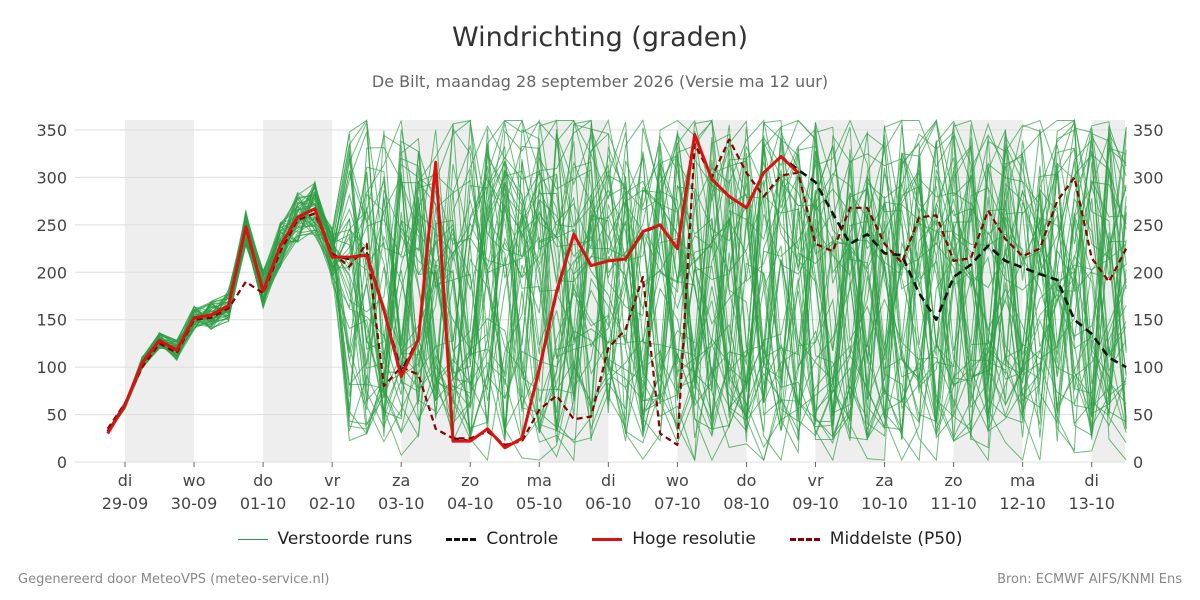 This screenshot has width=1200, height=600. I want to click on y-tick-label-left: 200, so click(51, 272).